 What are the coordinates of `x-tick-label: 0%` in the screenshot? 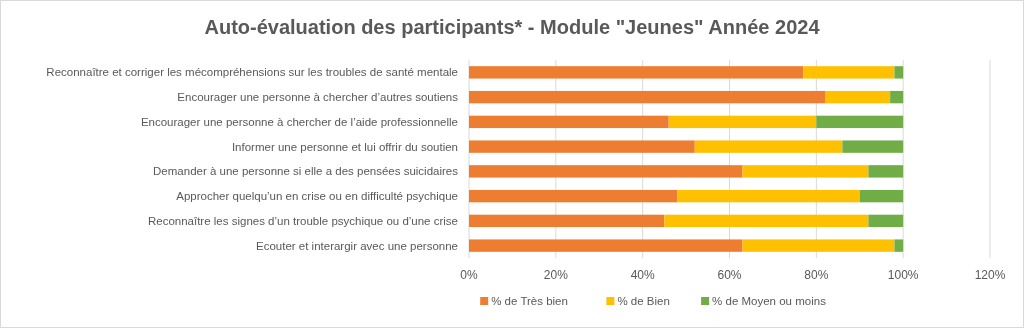 It's located at (469, 275).